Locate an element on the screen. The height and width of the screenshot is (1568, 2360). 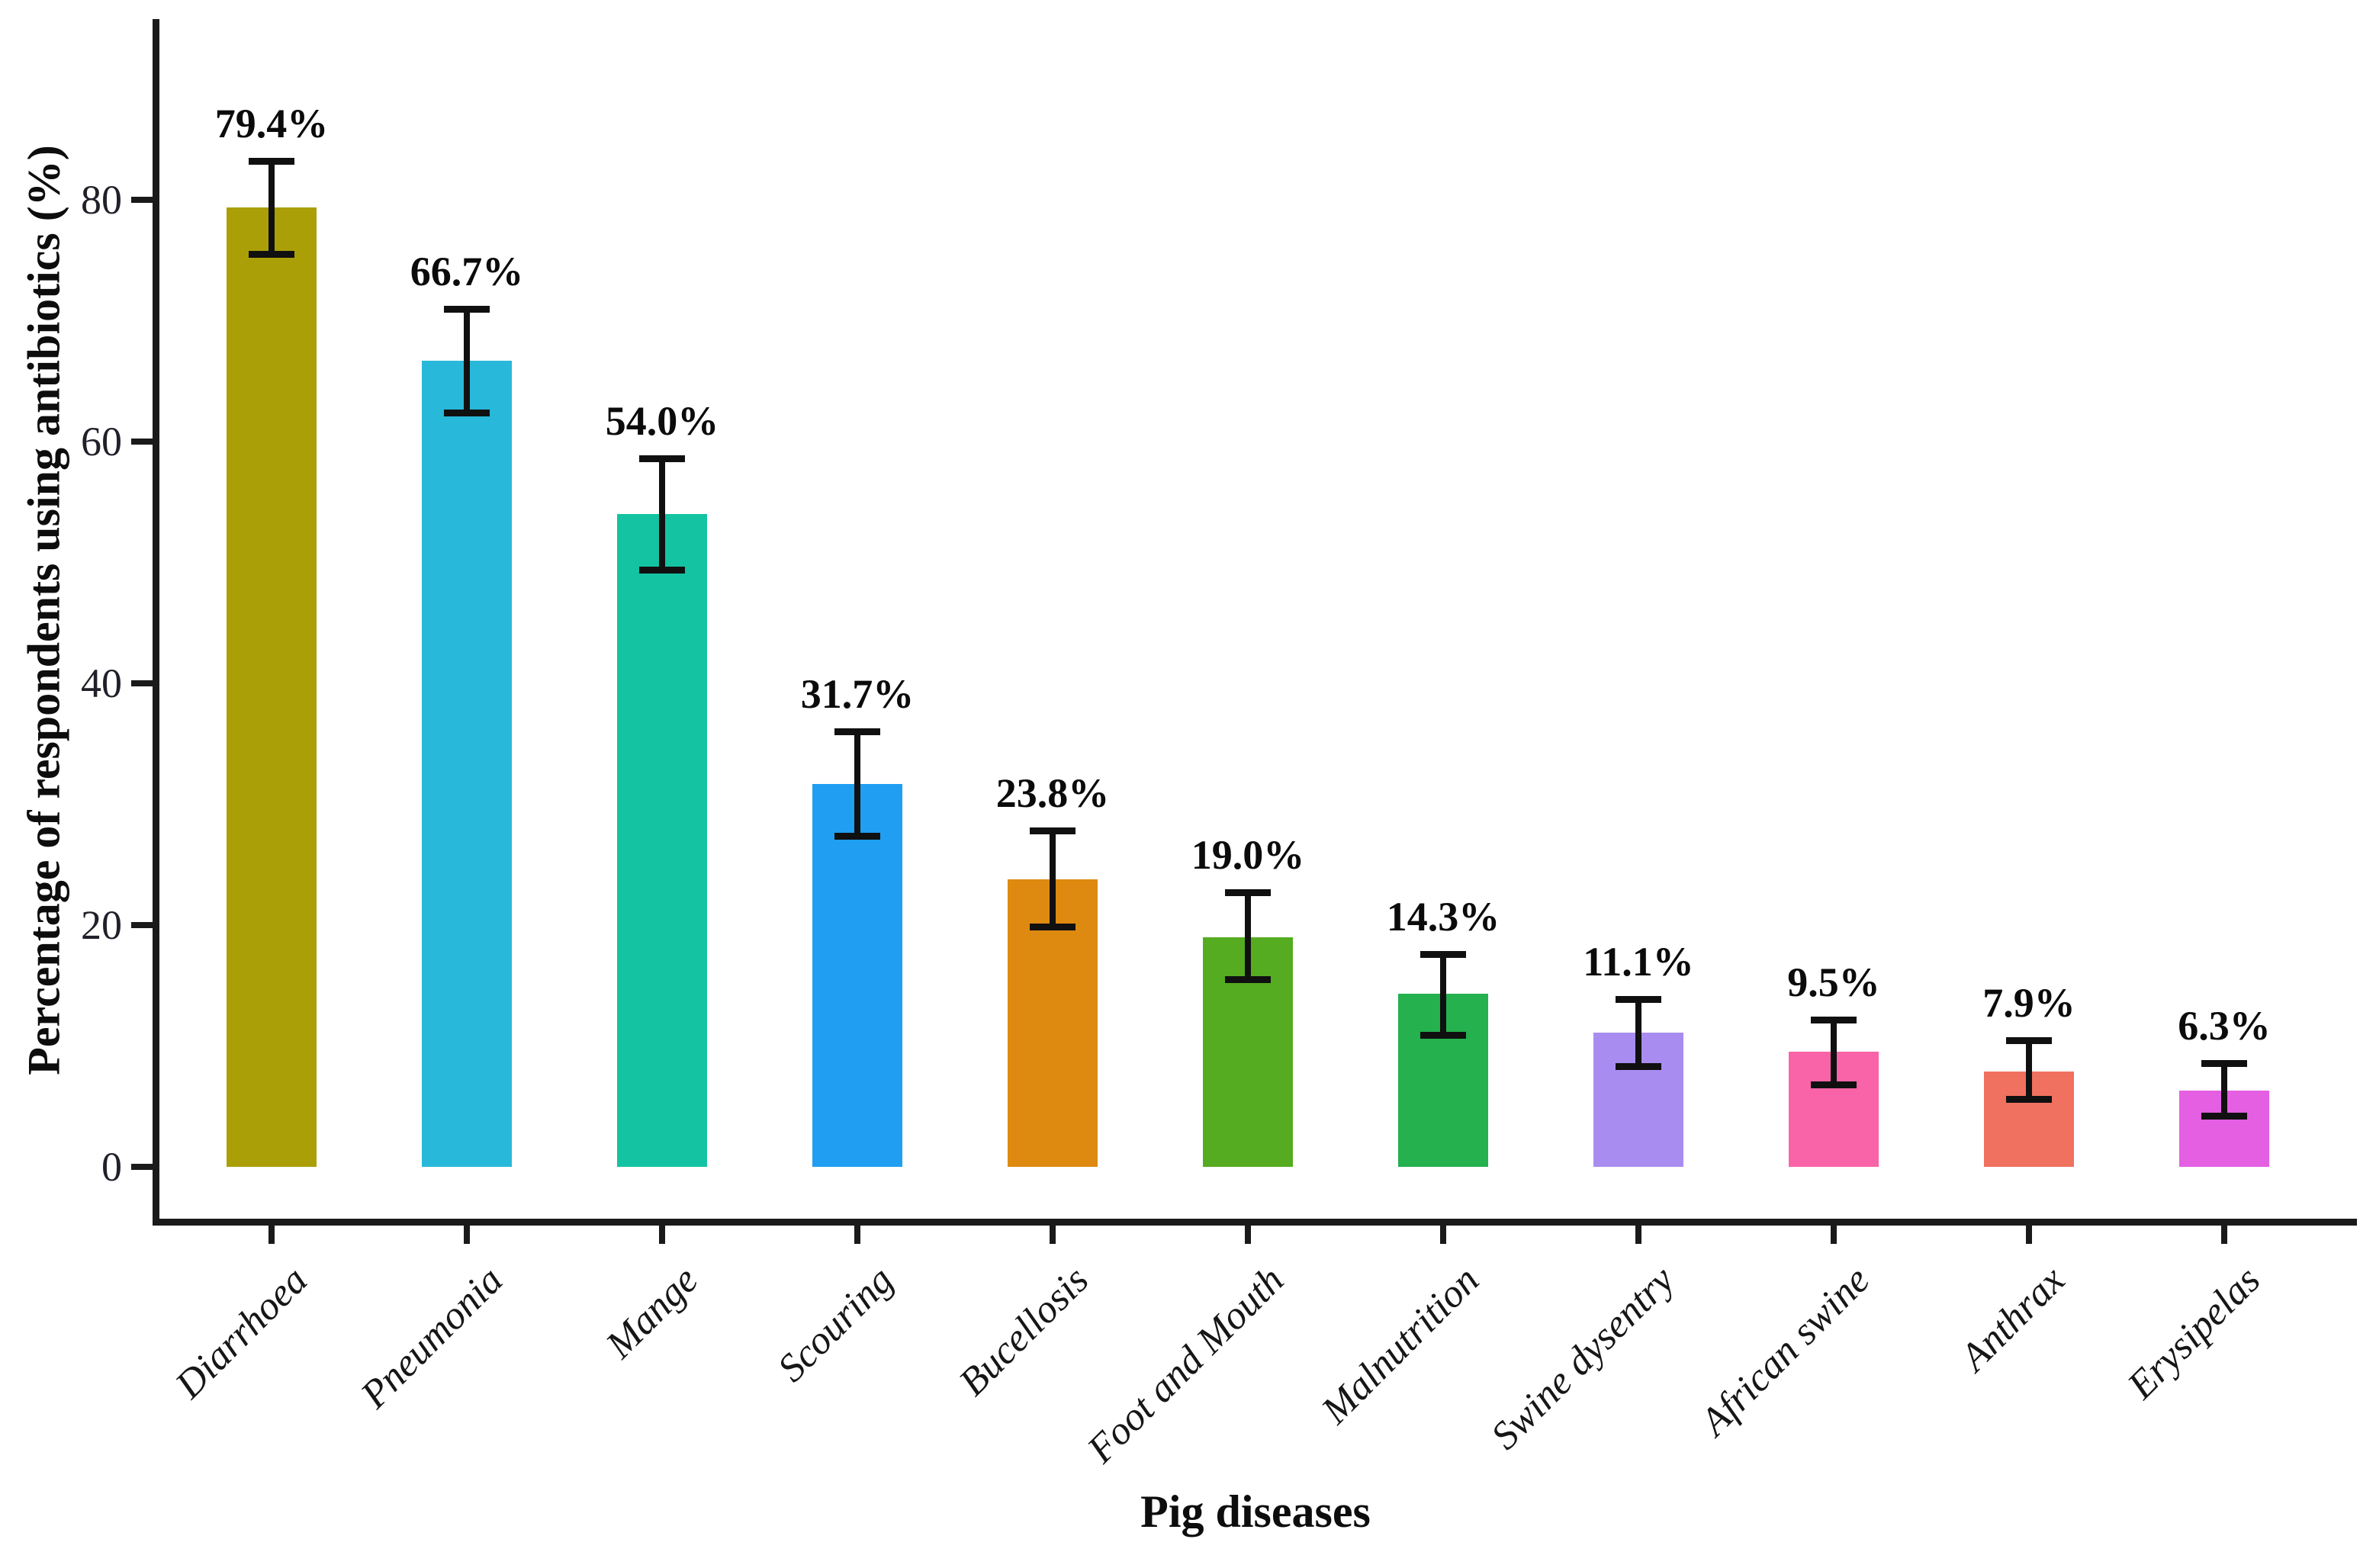
bar-value-label: 79.4% is located at coordinates (271, 124).